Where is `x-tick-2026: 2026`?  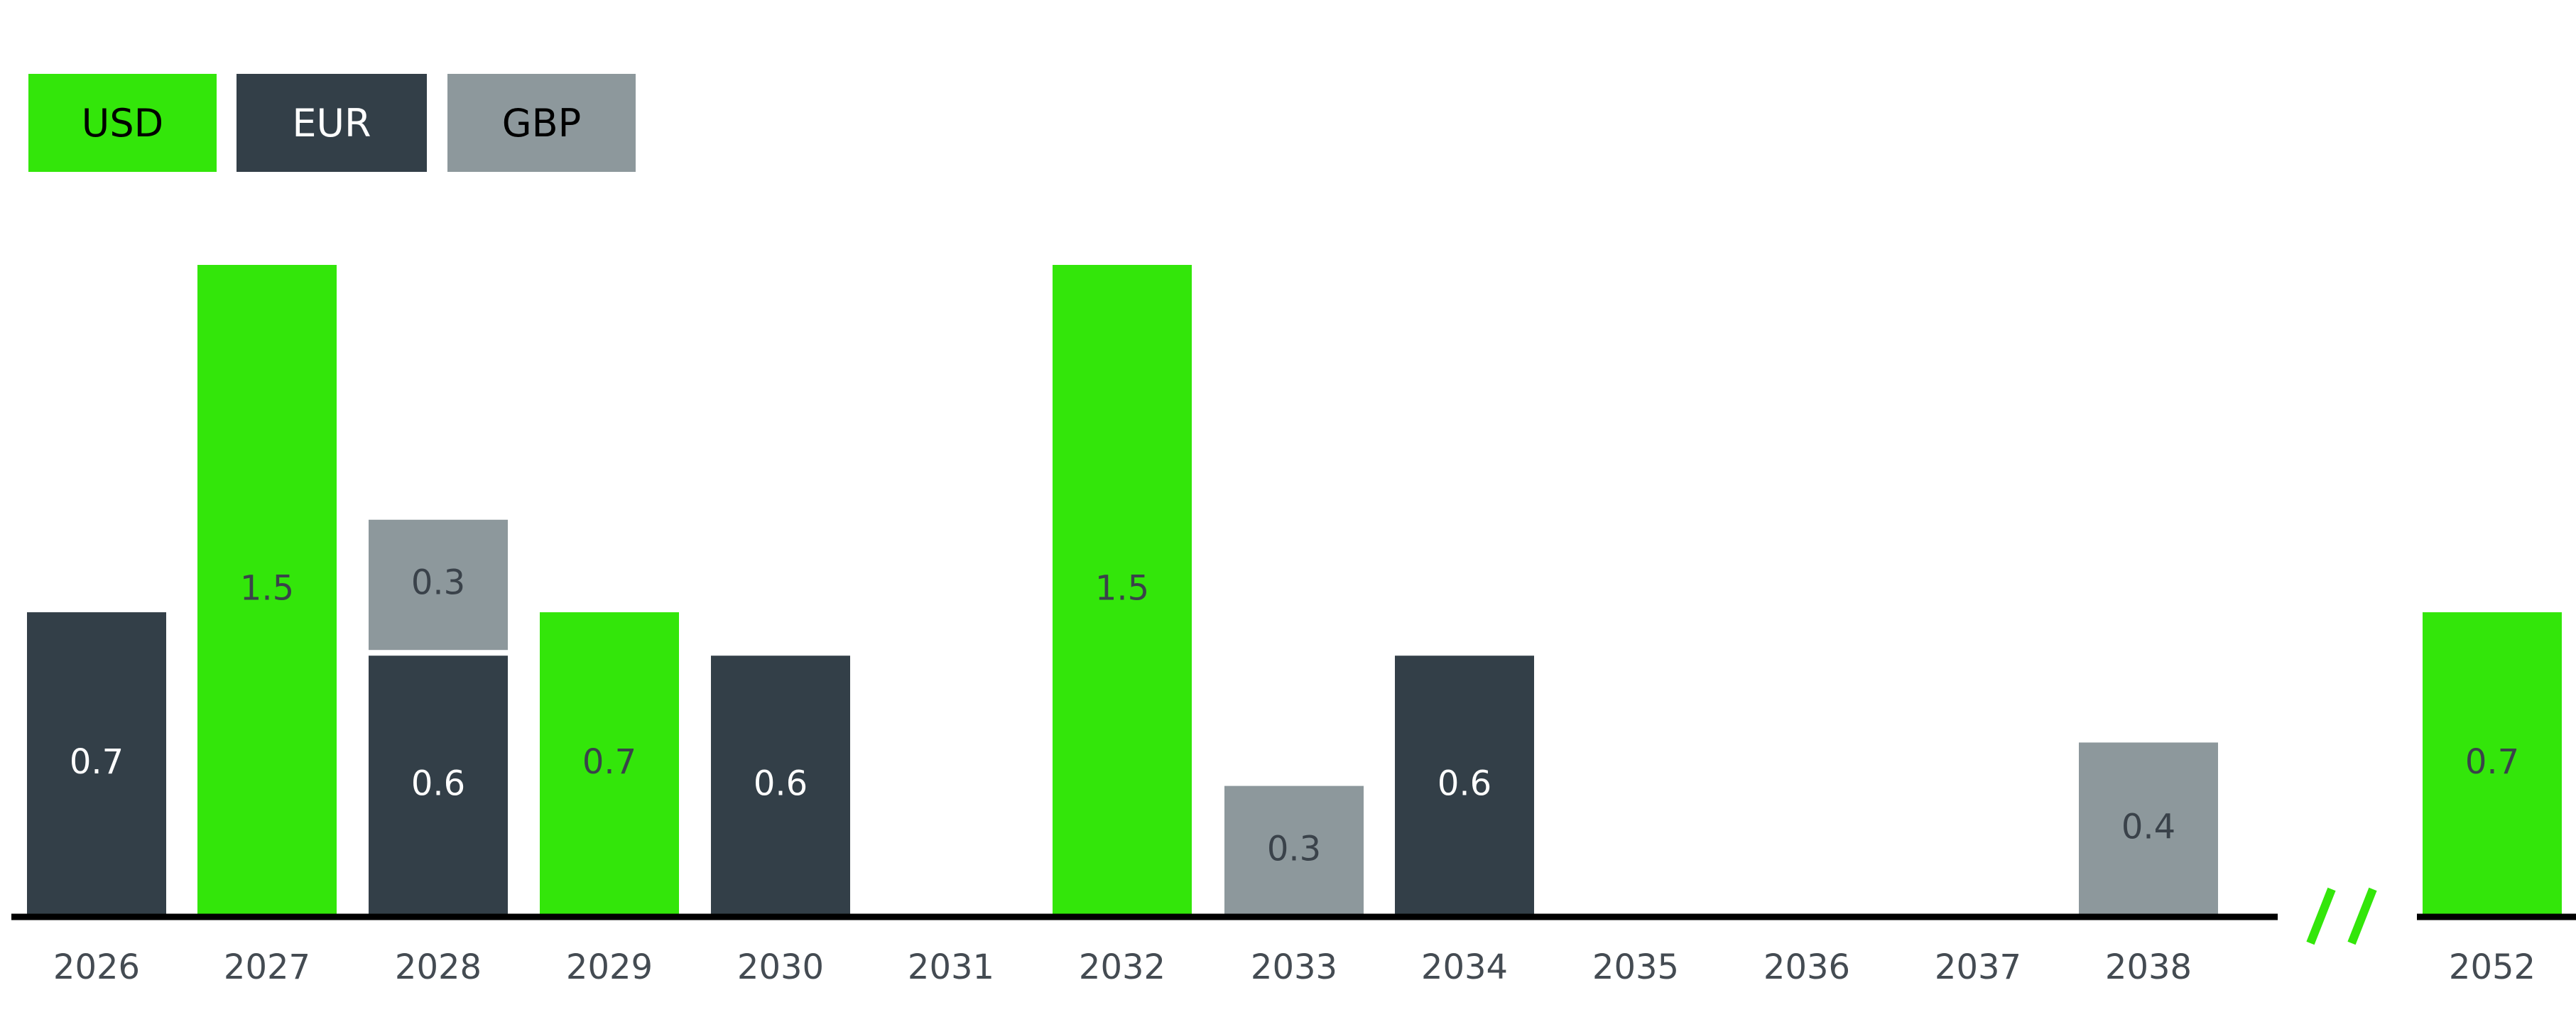 x-tick-2026: 2026 is located at coordinates (97, 967).